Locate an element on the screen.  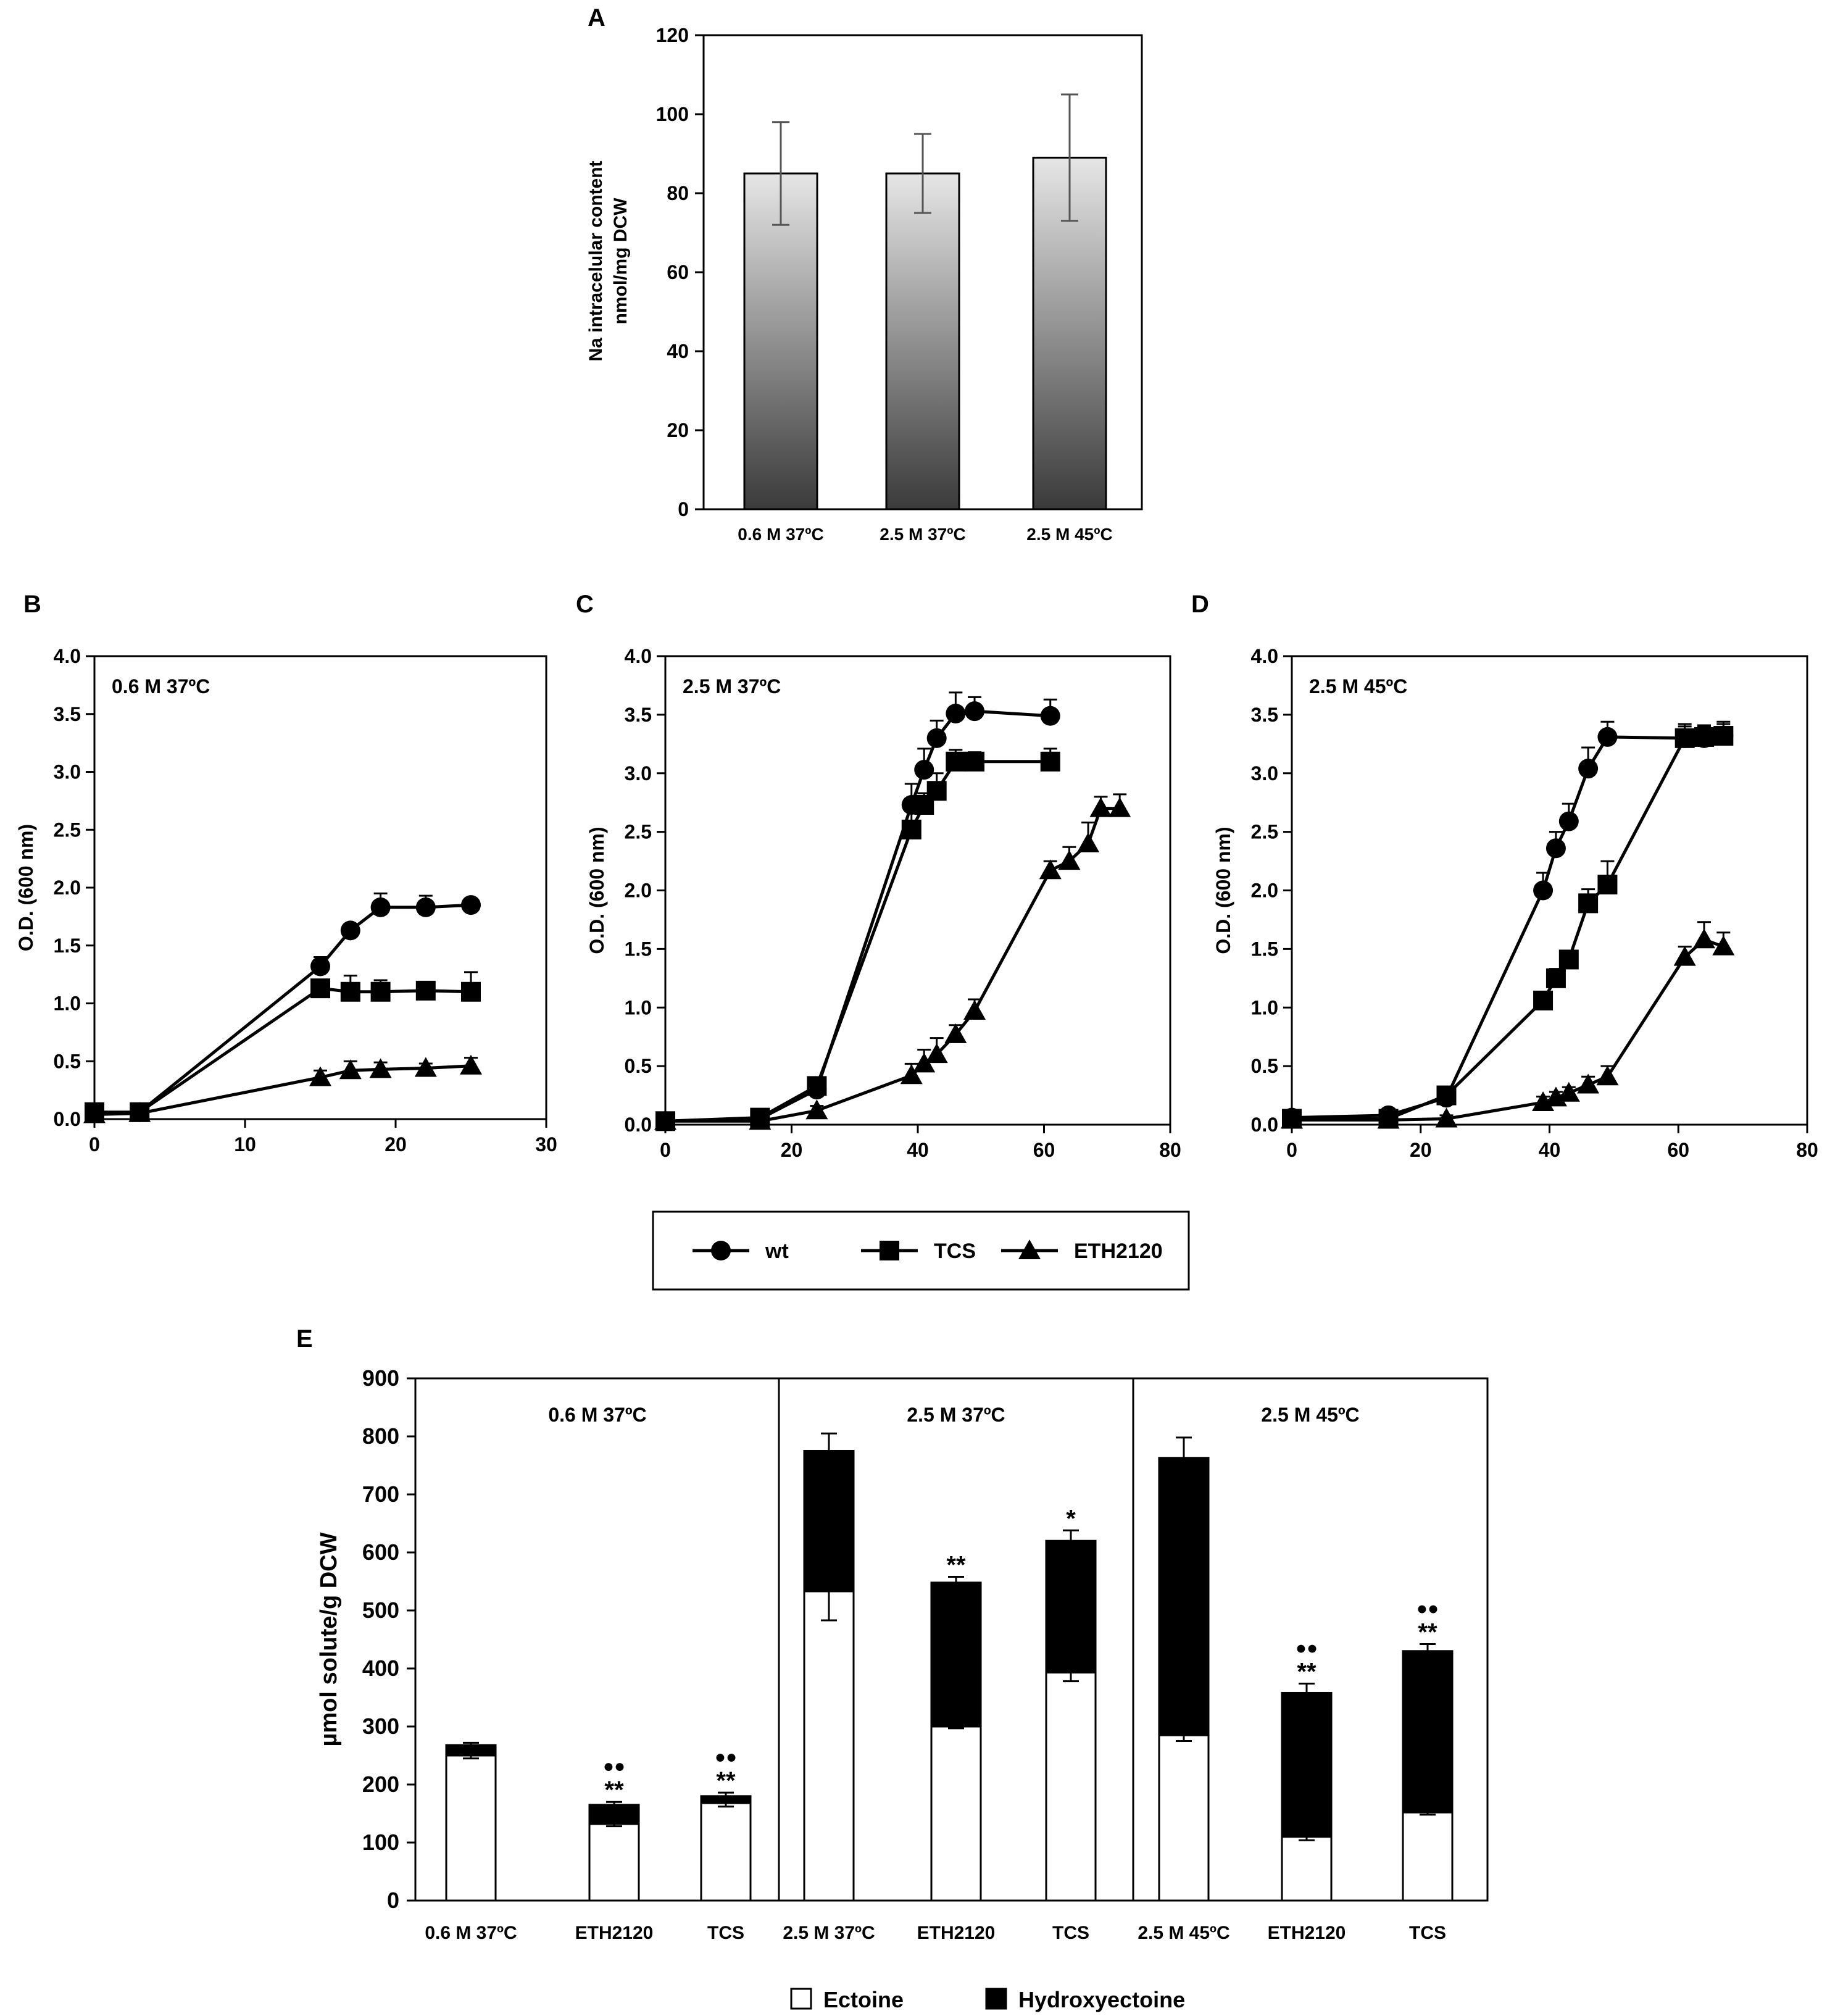
panel-e-ytick-label: 400 is located at coordinates (380, 1668).